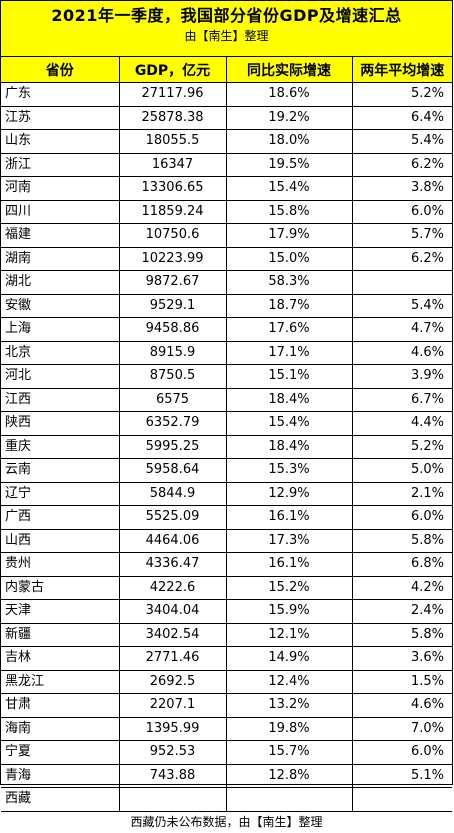 This screenshot has width=454, height=833. What do you see at coordinates (289, 211) in the screenshot?
I see `cell-yoy-growth: 15.8%` at bounding box center [289, 211].